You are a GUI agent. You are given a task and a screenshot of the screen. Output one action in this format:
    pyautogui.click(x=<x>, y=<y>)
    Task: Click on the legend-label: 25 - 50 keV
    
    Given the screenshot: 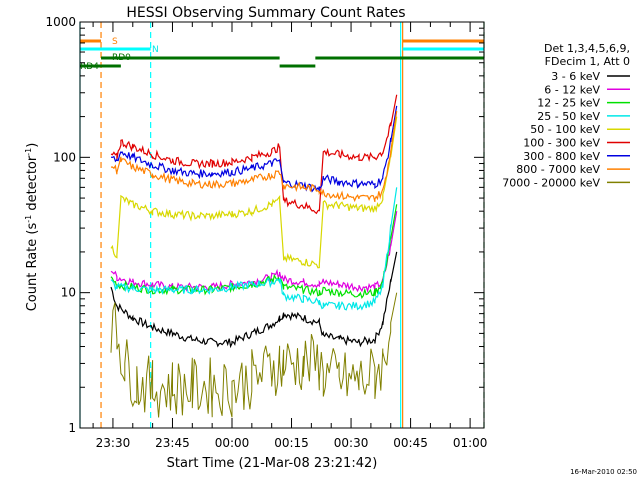 What is the action you would take?
    pyautogui.click(x=568, y=116)
    